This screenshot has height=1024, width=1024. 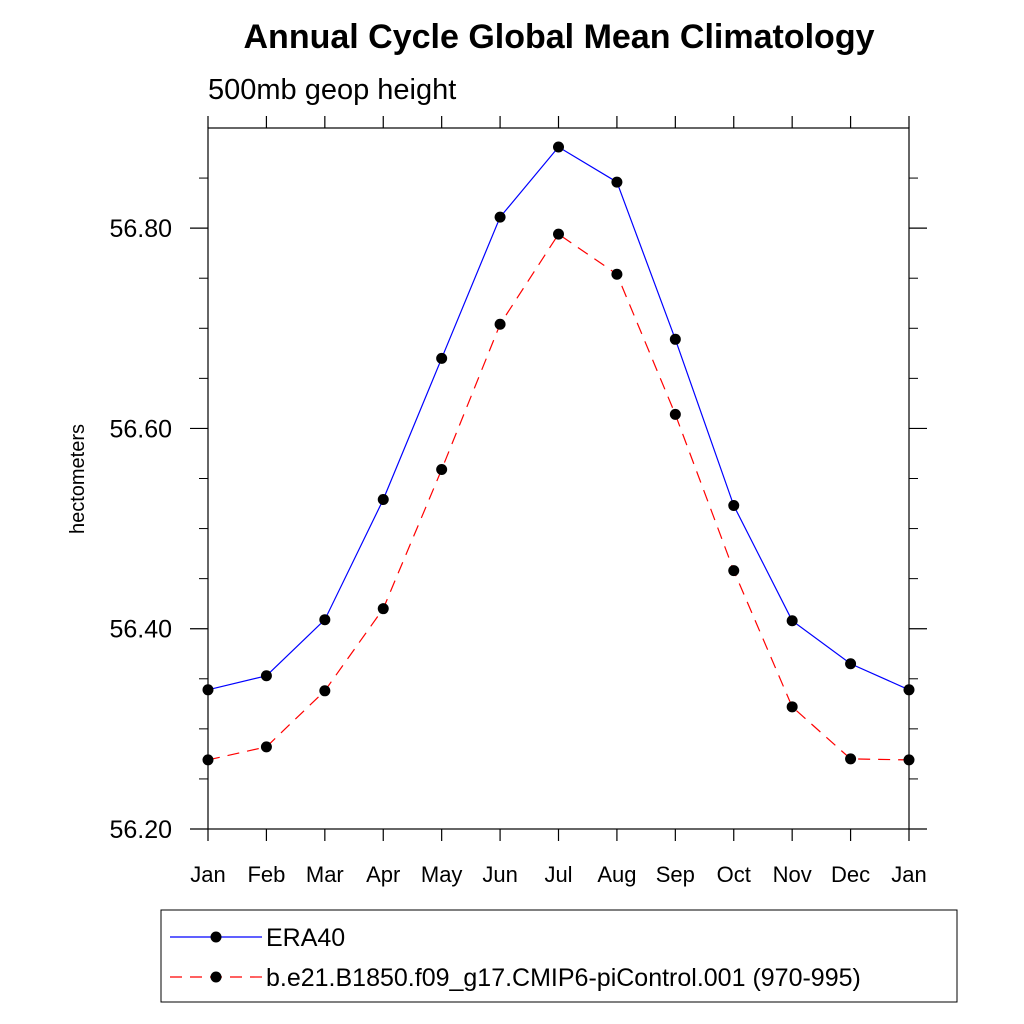 What do you see at coordinates (792, 874) in the screenshot?
I see `x-tick-label: Nov` at bounding box center [792, 874].